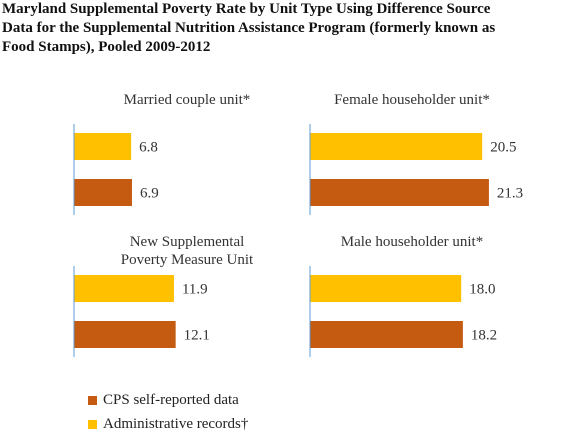  Describe the element at coordinates (503, 148) in the screenshot. I see `panel-2-value-label-admin: 20.5` at that location.